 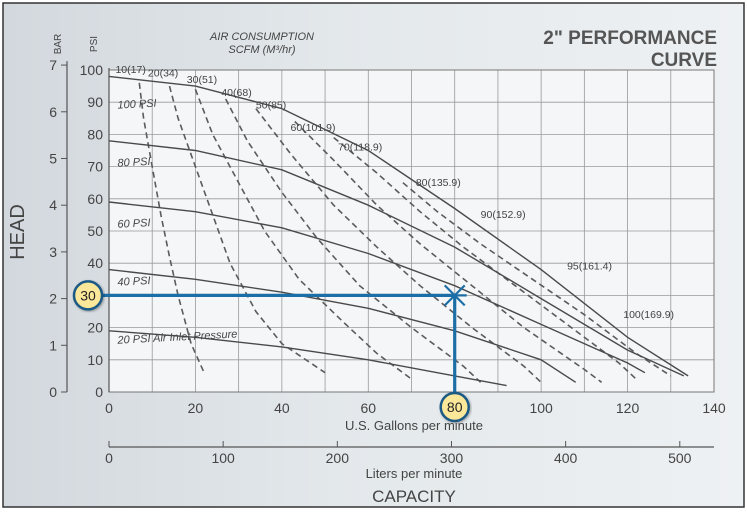 I want to click on pressure-curve-label: 80 PSI, so click(x=134, y=163).